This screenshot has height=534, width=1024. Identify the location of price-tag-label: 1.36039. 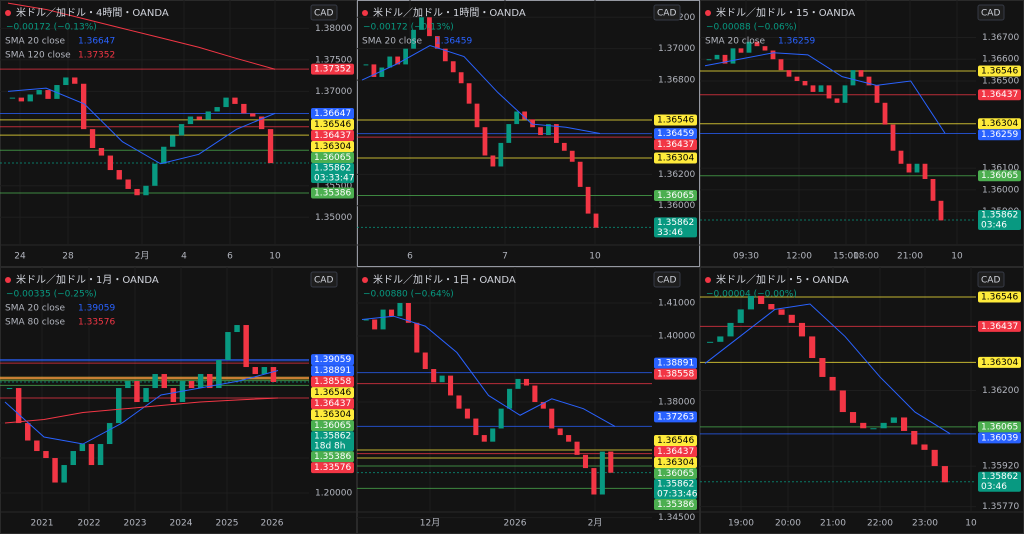
(999, 438).